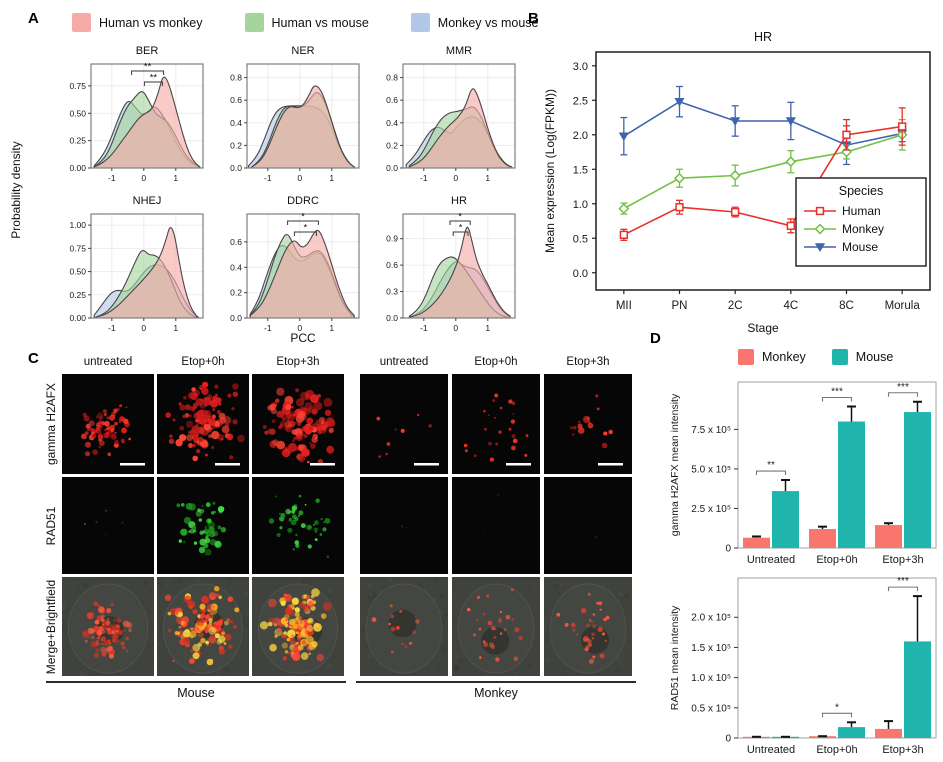 This screenshot has width=943, height=762. Describe the element at coordinates (862, 357) in the screenshot. I see `legend-item-mouse: Mouse` at that location.